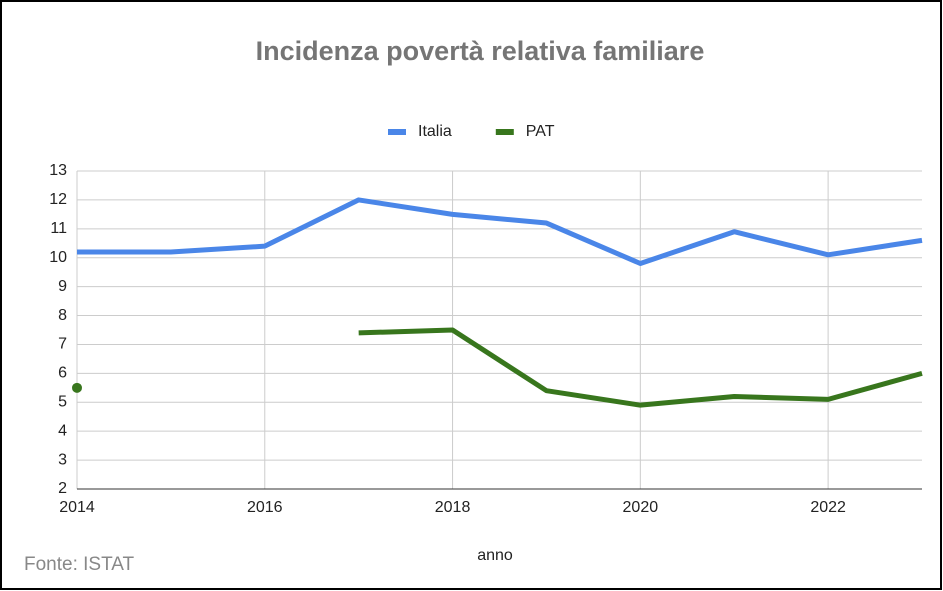  Describe the element at coordinates (495, 555) in the screenshot. I see `x-axis-label: anno` at that location.